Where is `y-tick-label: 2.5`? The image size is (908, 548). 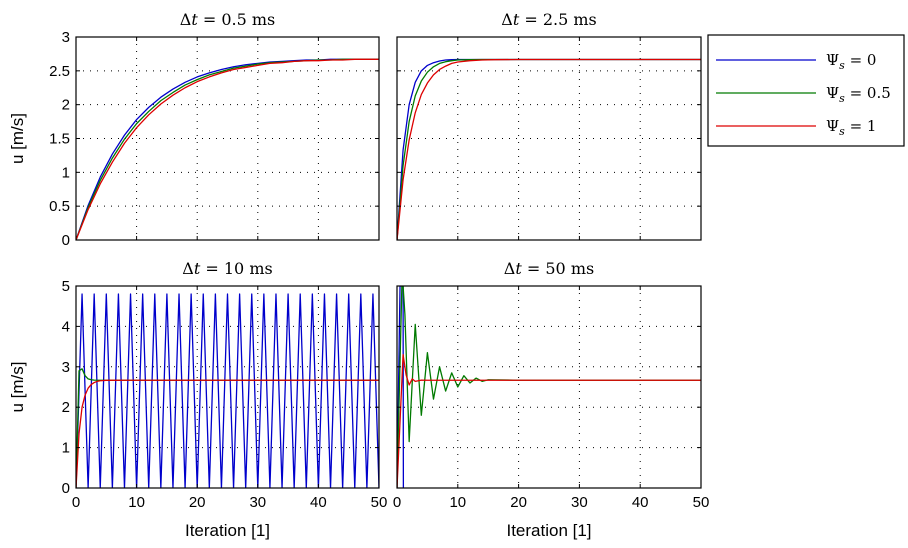 y-tick-label: 2.5 is located at coordinates (59, 71).